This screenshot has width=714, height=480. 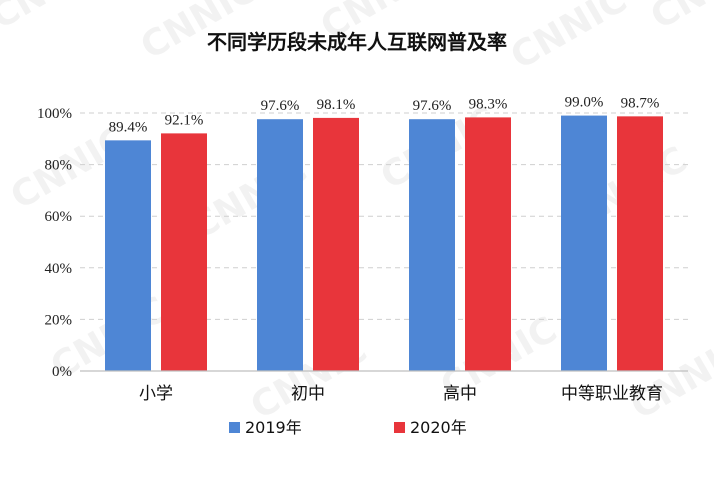 I want to click on data-label: 98.3%, so click(x=488, y=104).